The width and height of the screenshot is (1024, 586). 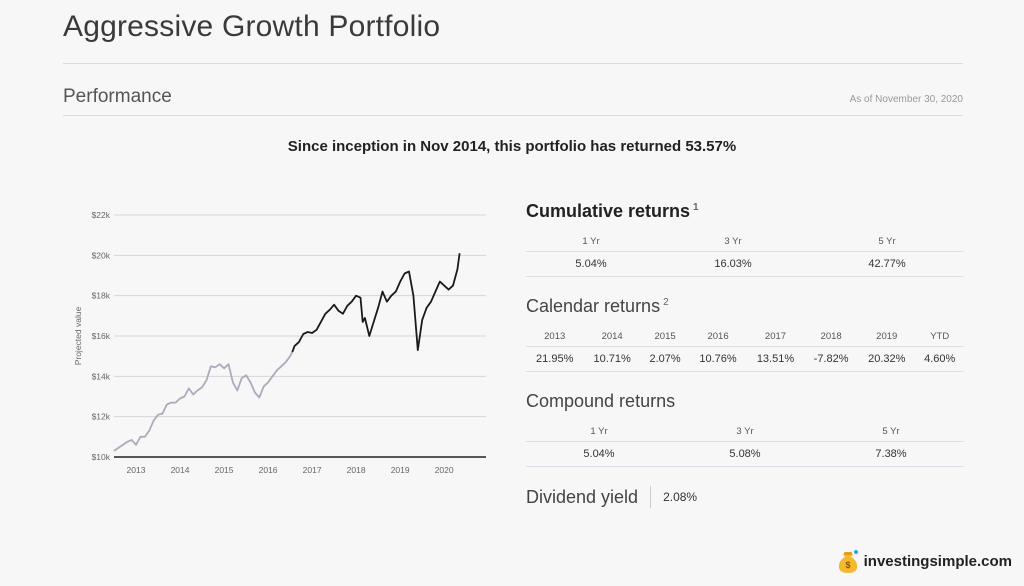 I want to click on return-value: 10.71%, so click(x=612, y=359).